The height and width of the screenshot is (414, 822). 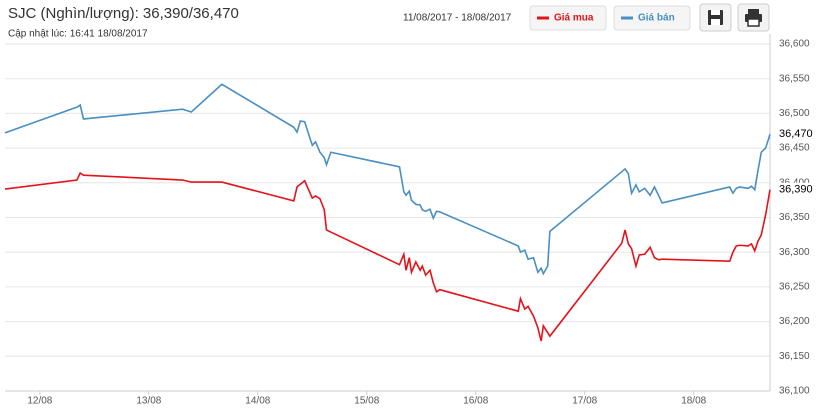 I want to click on y-tick-label: 36,350, so click(x=794, y=217).